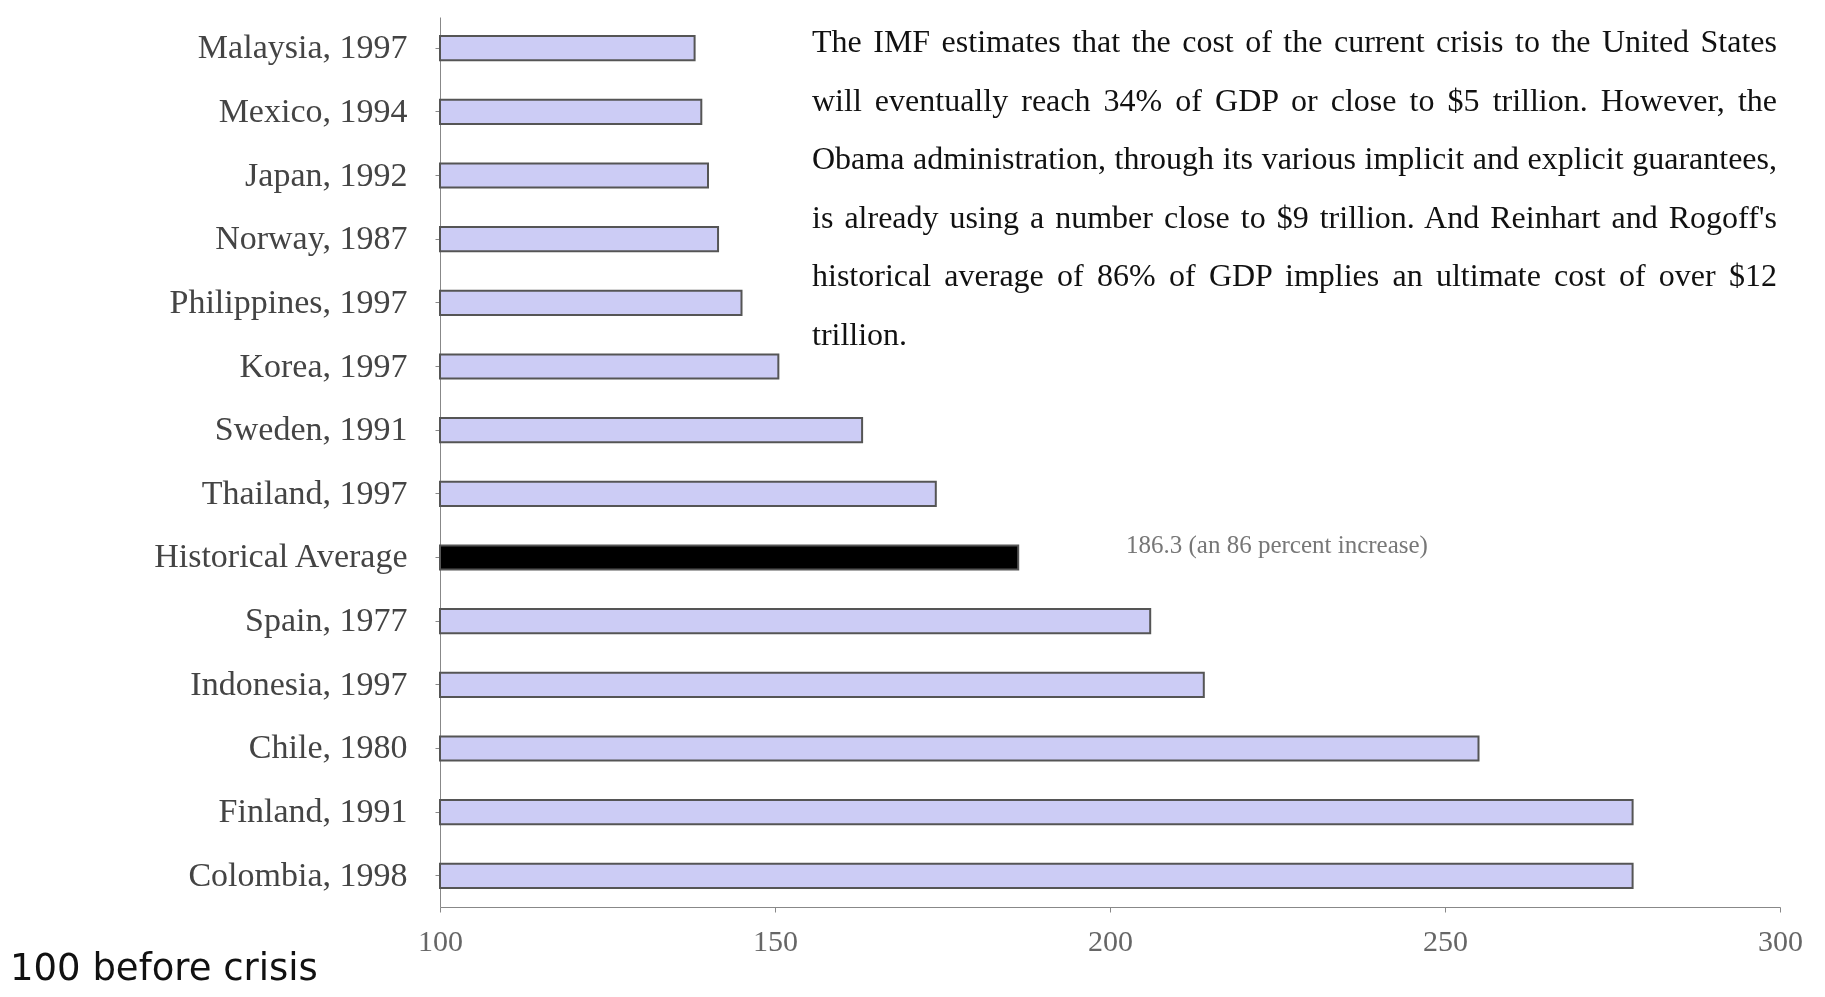 This screenshot has height=997, width=1825. What do you see at coordinates (323, 365) in the screenshot?
I see `y-tick-label: Korea, 1997` at bounding box center [323, 365].